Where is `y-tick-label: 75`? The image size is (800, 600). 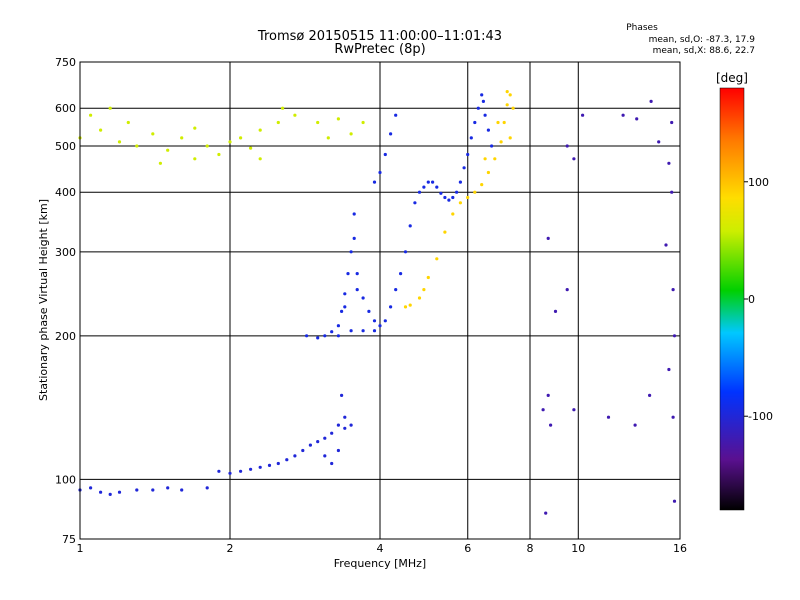 y-tick-label: 75 is located at coordinates (69, 539).